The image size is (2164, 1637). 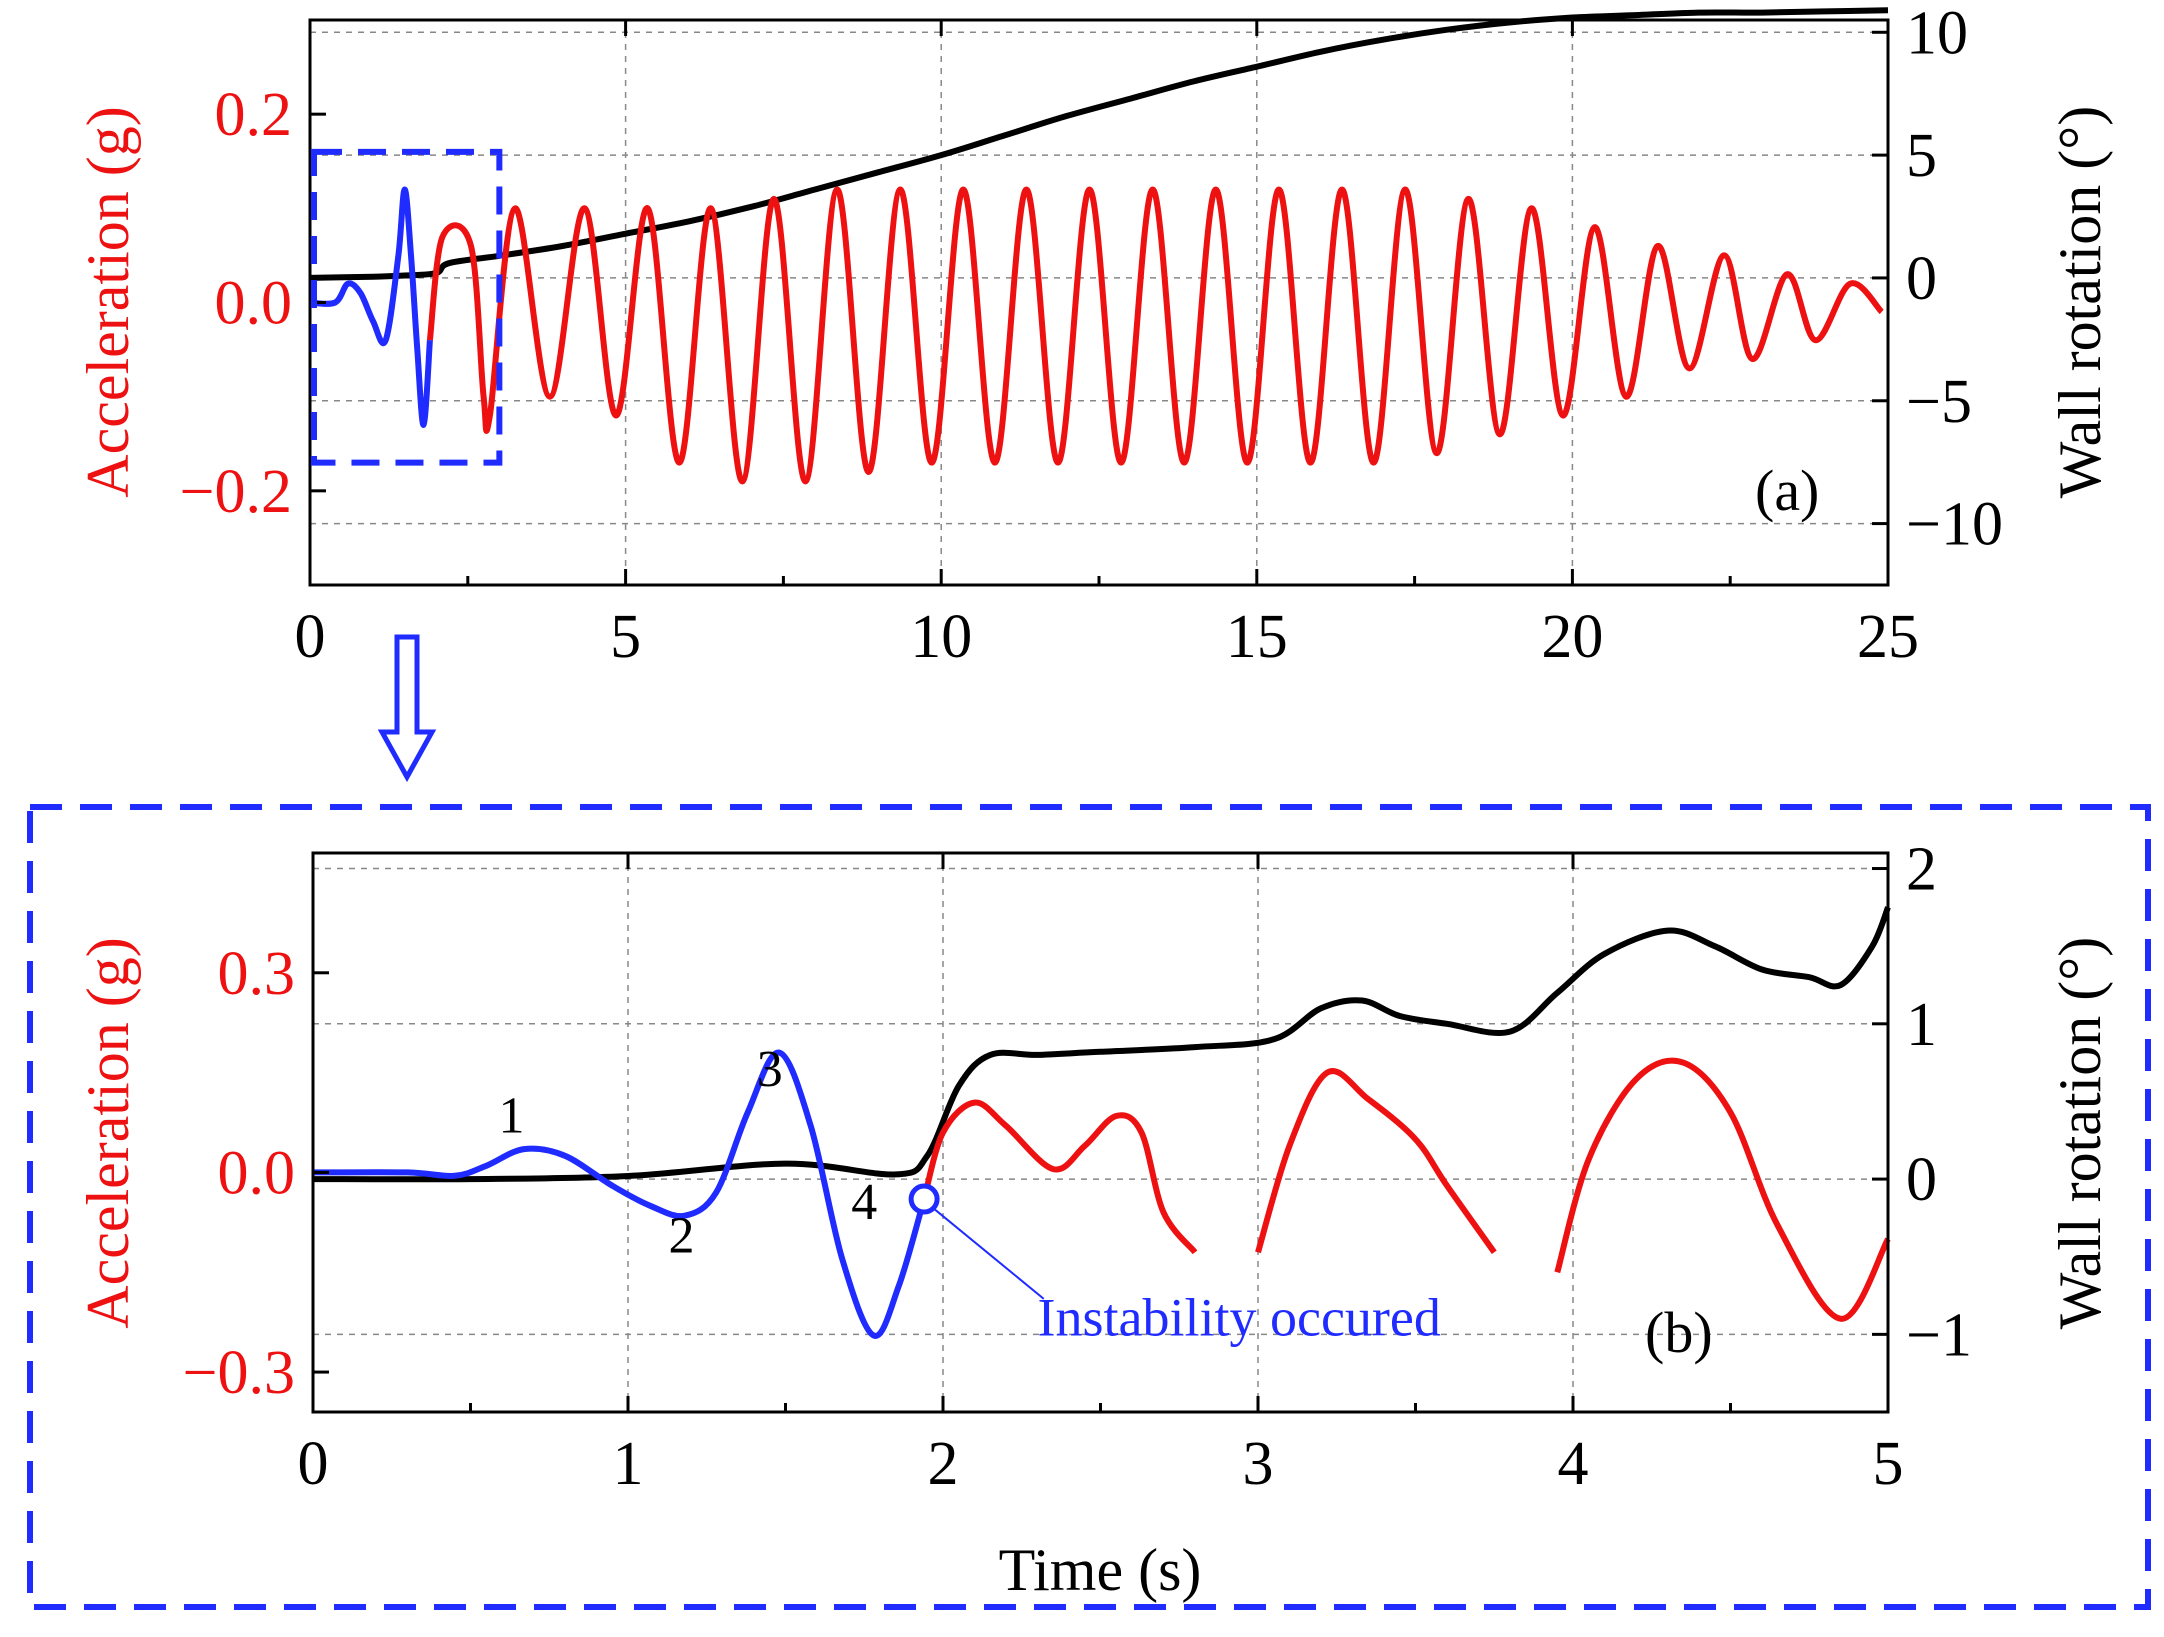 What do you see at coordinates (988, 1253) in the screenshot?
I see `instability-leader-line` at bounding box center [988, 1253].